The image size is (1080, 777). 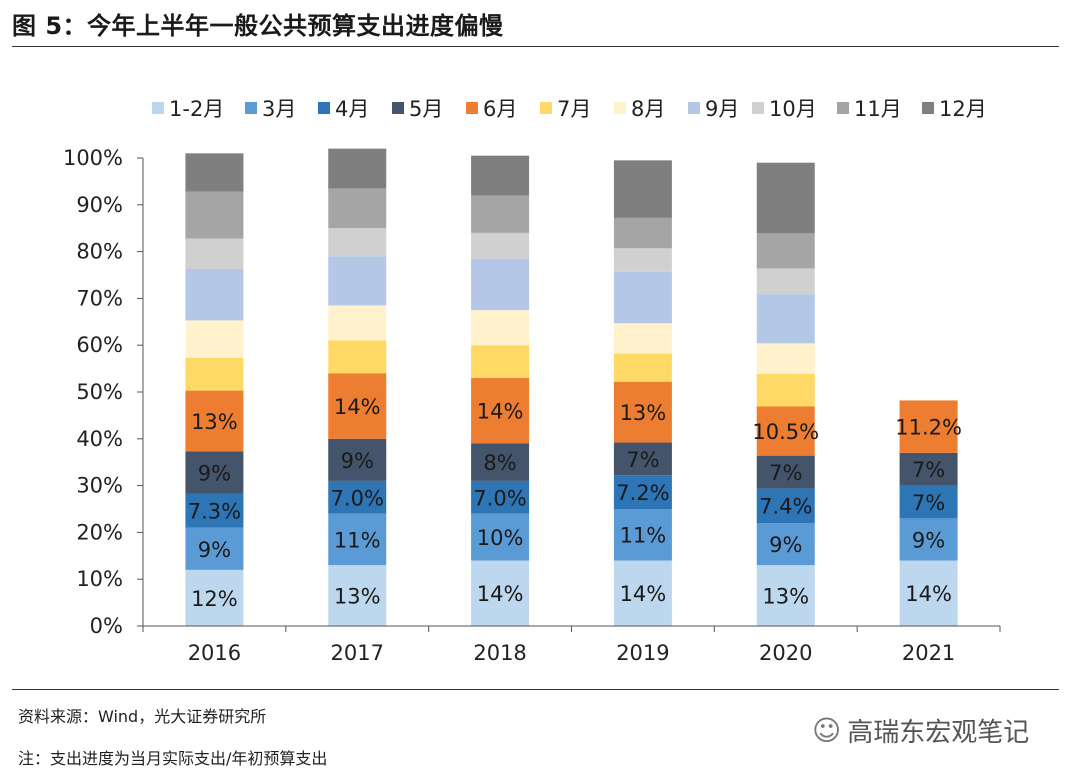 I want to click on data-label: 8%, so click(x=499, y=463).